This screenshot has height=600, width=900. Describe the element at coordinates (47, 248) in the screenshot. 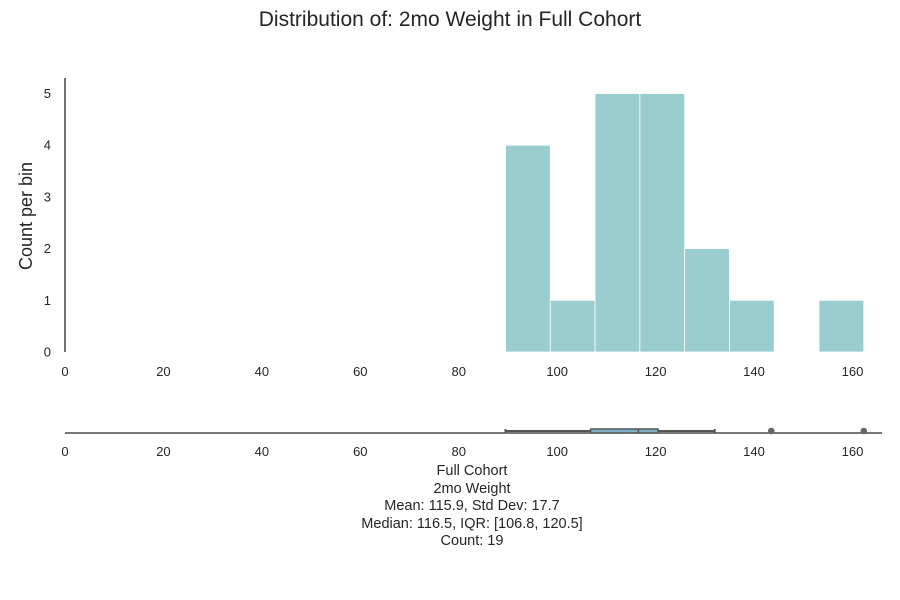

I see `y-tick-label: 2` at that location.